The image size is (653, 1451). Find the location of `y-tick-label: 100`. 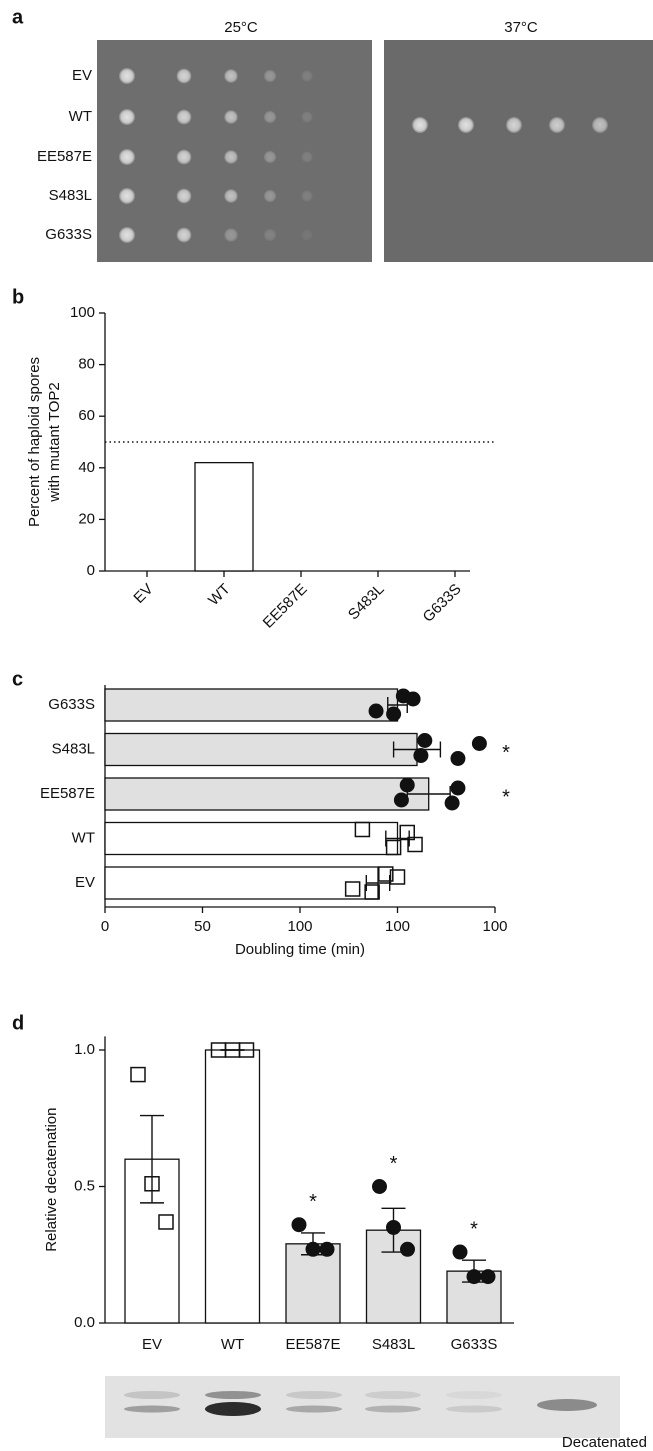

y-tick-label: 100 is located at coordinates (82, 312).